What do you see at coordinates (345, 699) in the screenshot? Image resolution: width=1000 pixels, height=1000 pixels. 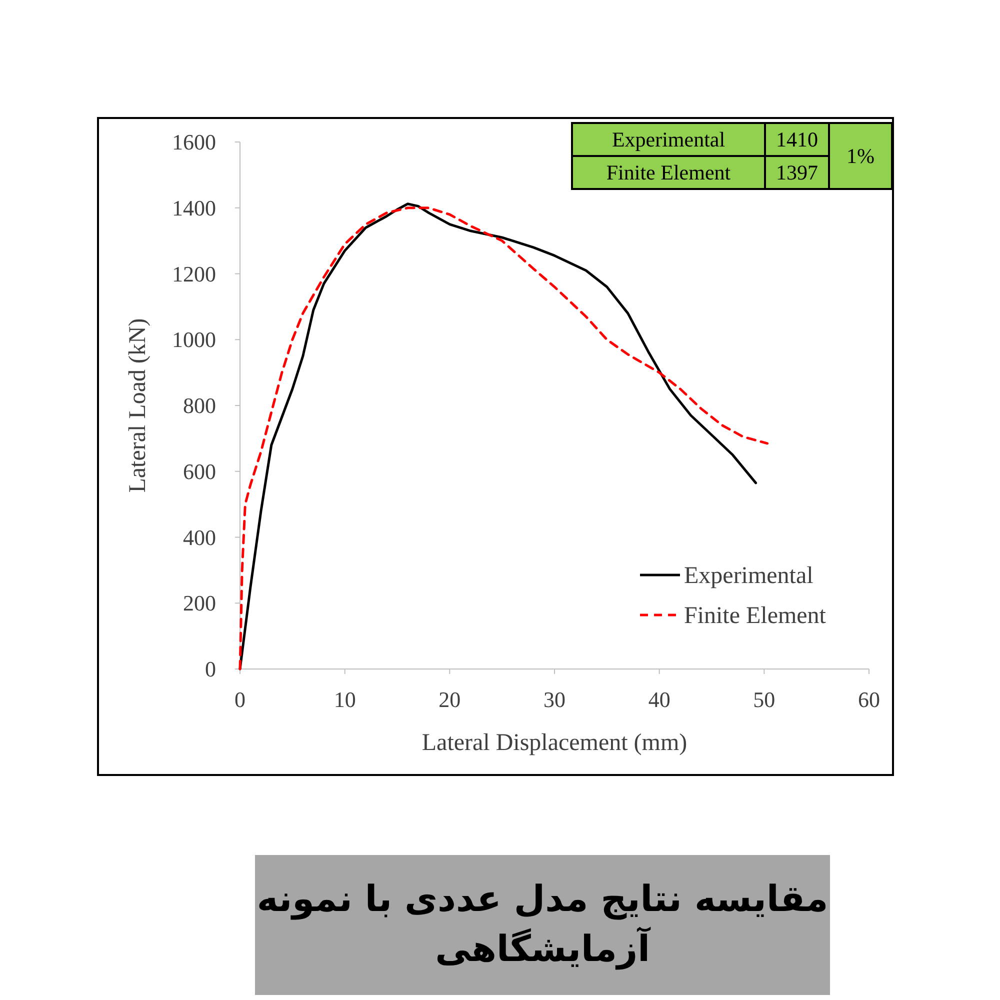 I see `x-tick-label: 10` at bounding box center [345, 699].